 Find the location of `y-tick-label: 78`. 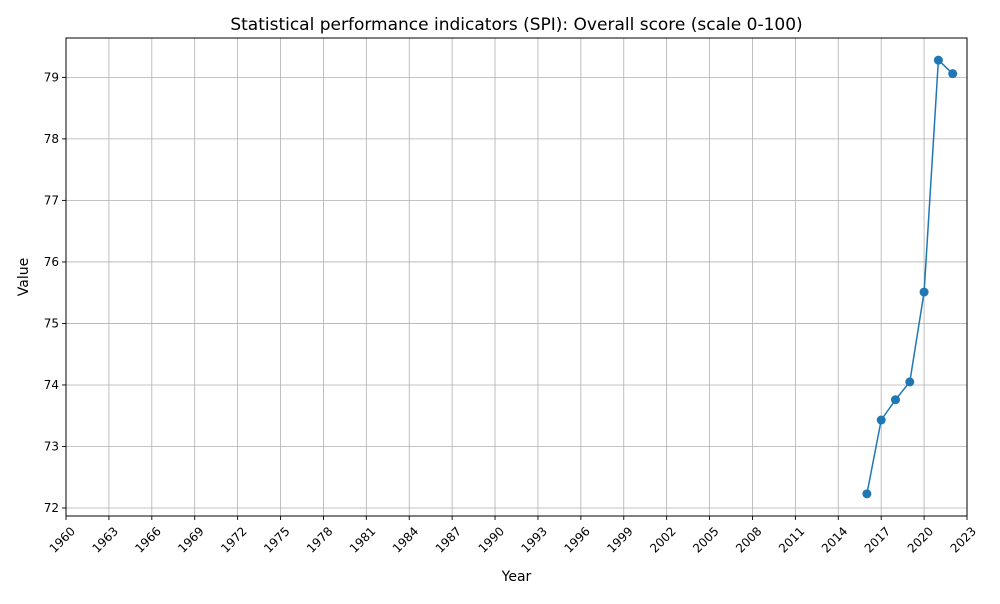

y-tick-label: 78 is located at coordinates (51, 139).